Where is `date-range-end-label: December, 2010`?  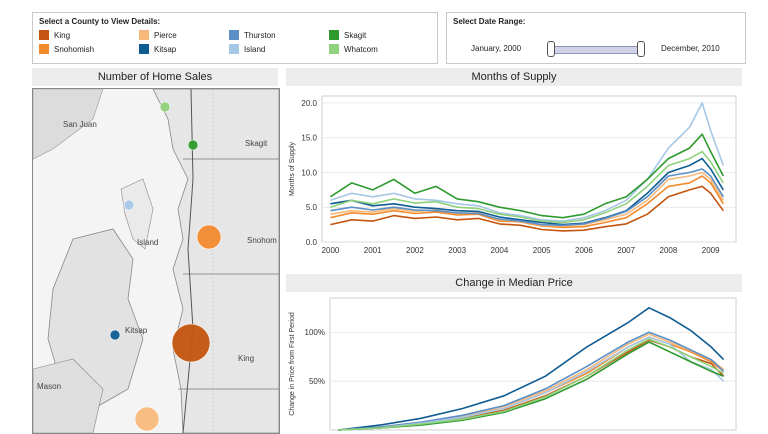
date-range-end-label: December, 2010 is located at coordinates (690, 48).